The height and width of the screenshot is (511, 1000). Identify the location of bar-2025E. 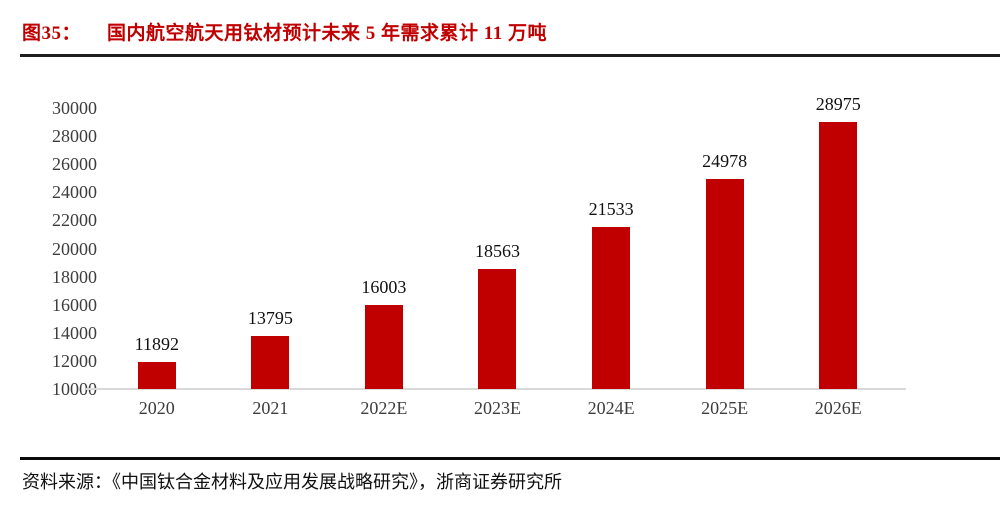
(724, 284).